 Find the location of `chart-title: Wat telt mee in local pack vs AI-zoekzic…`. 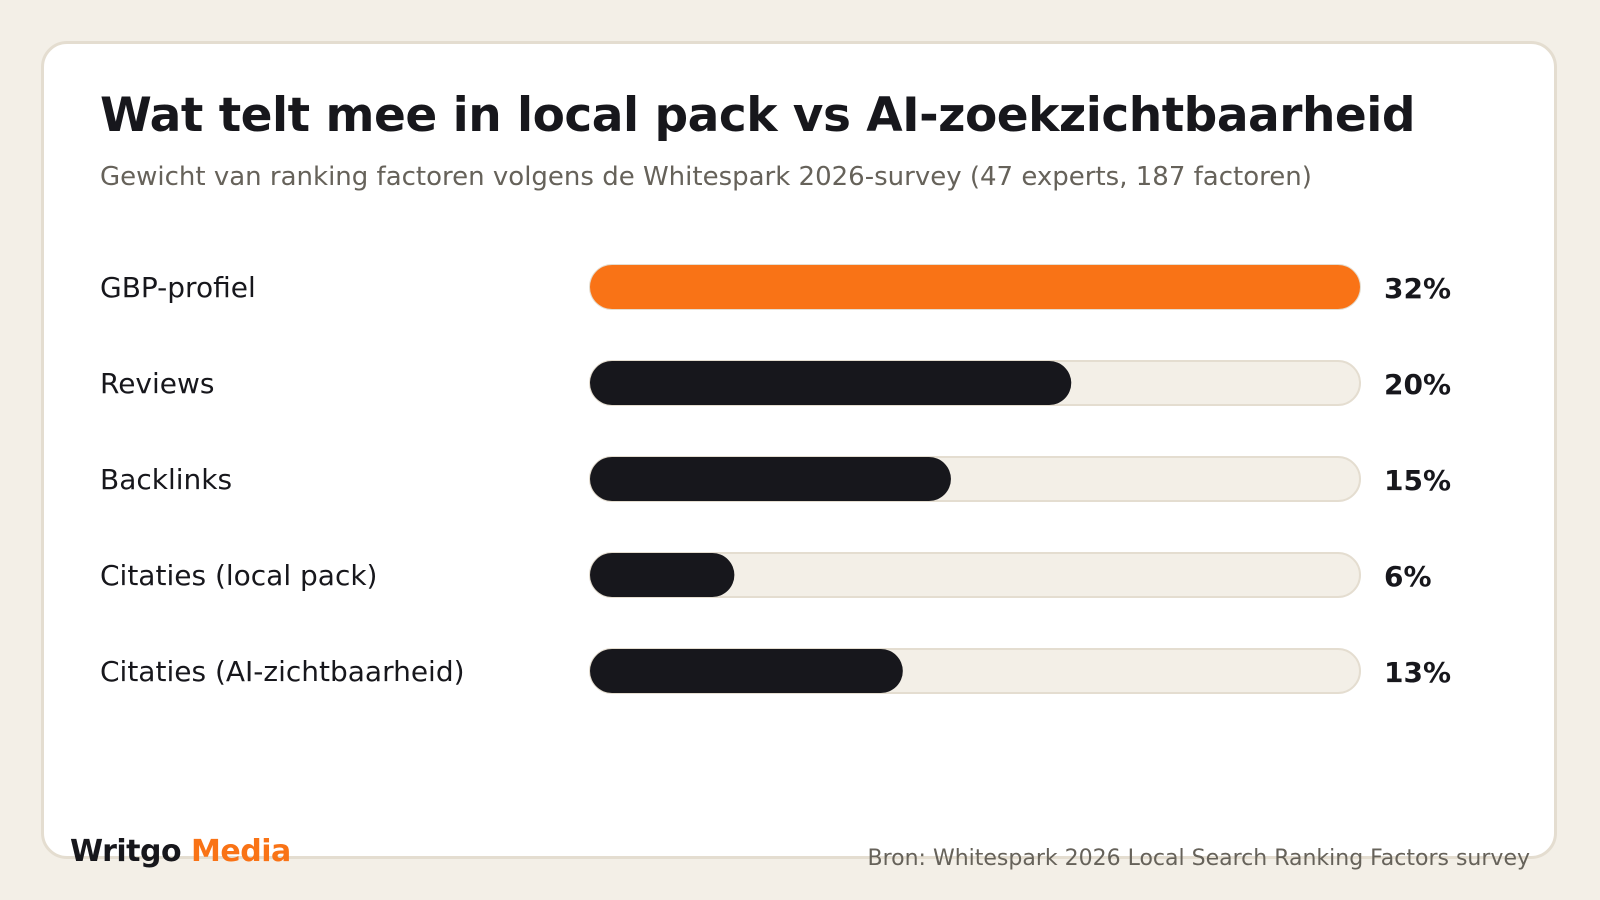

chart-title: Wat telt mee in local pack vs AI-zoekzic… is located at coordinates (758, 115).